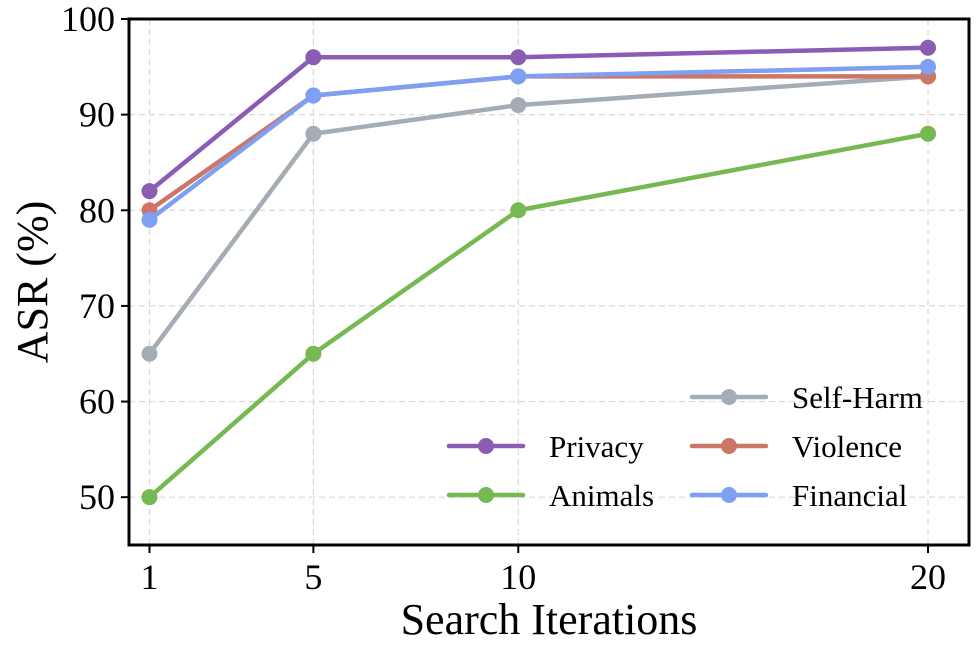 This screenshot has height=650, width=976. What do you see at coordinates (545, 446) in the screenshot?
I see `legend-item-privacy: Privacy` at bounding box center [545, 446].